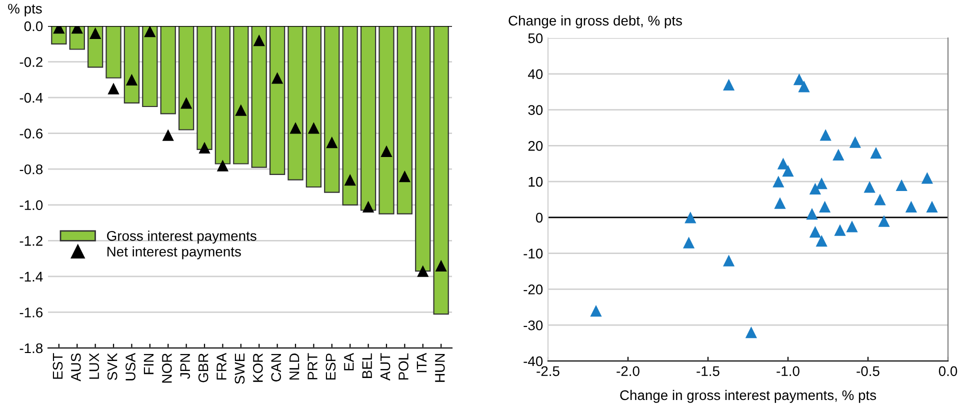  Describe the element at coordinates (31, 97) in the screenshot. I see `y-tick-label: -0.4` at that location.